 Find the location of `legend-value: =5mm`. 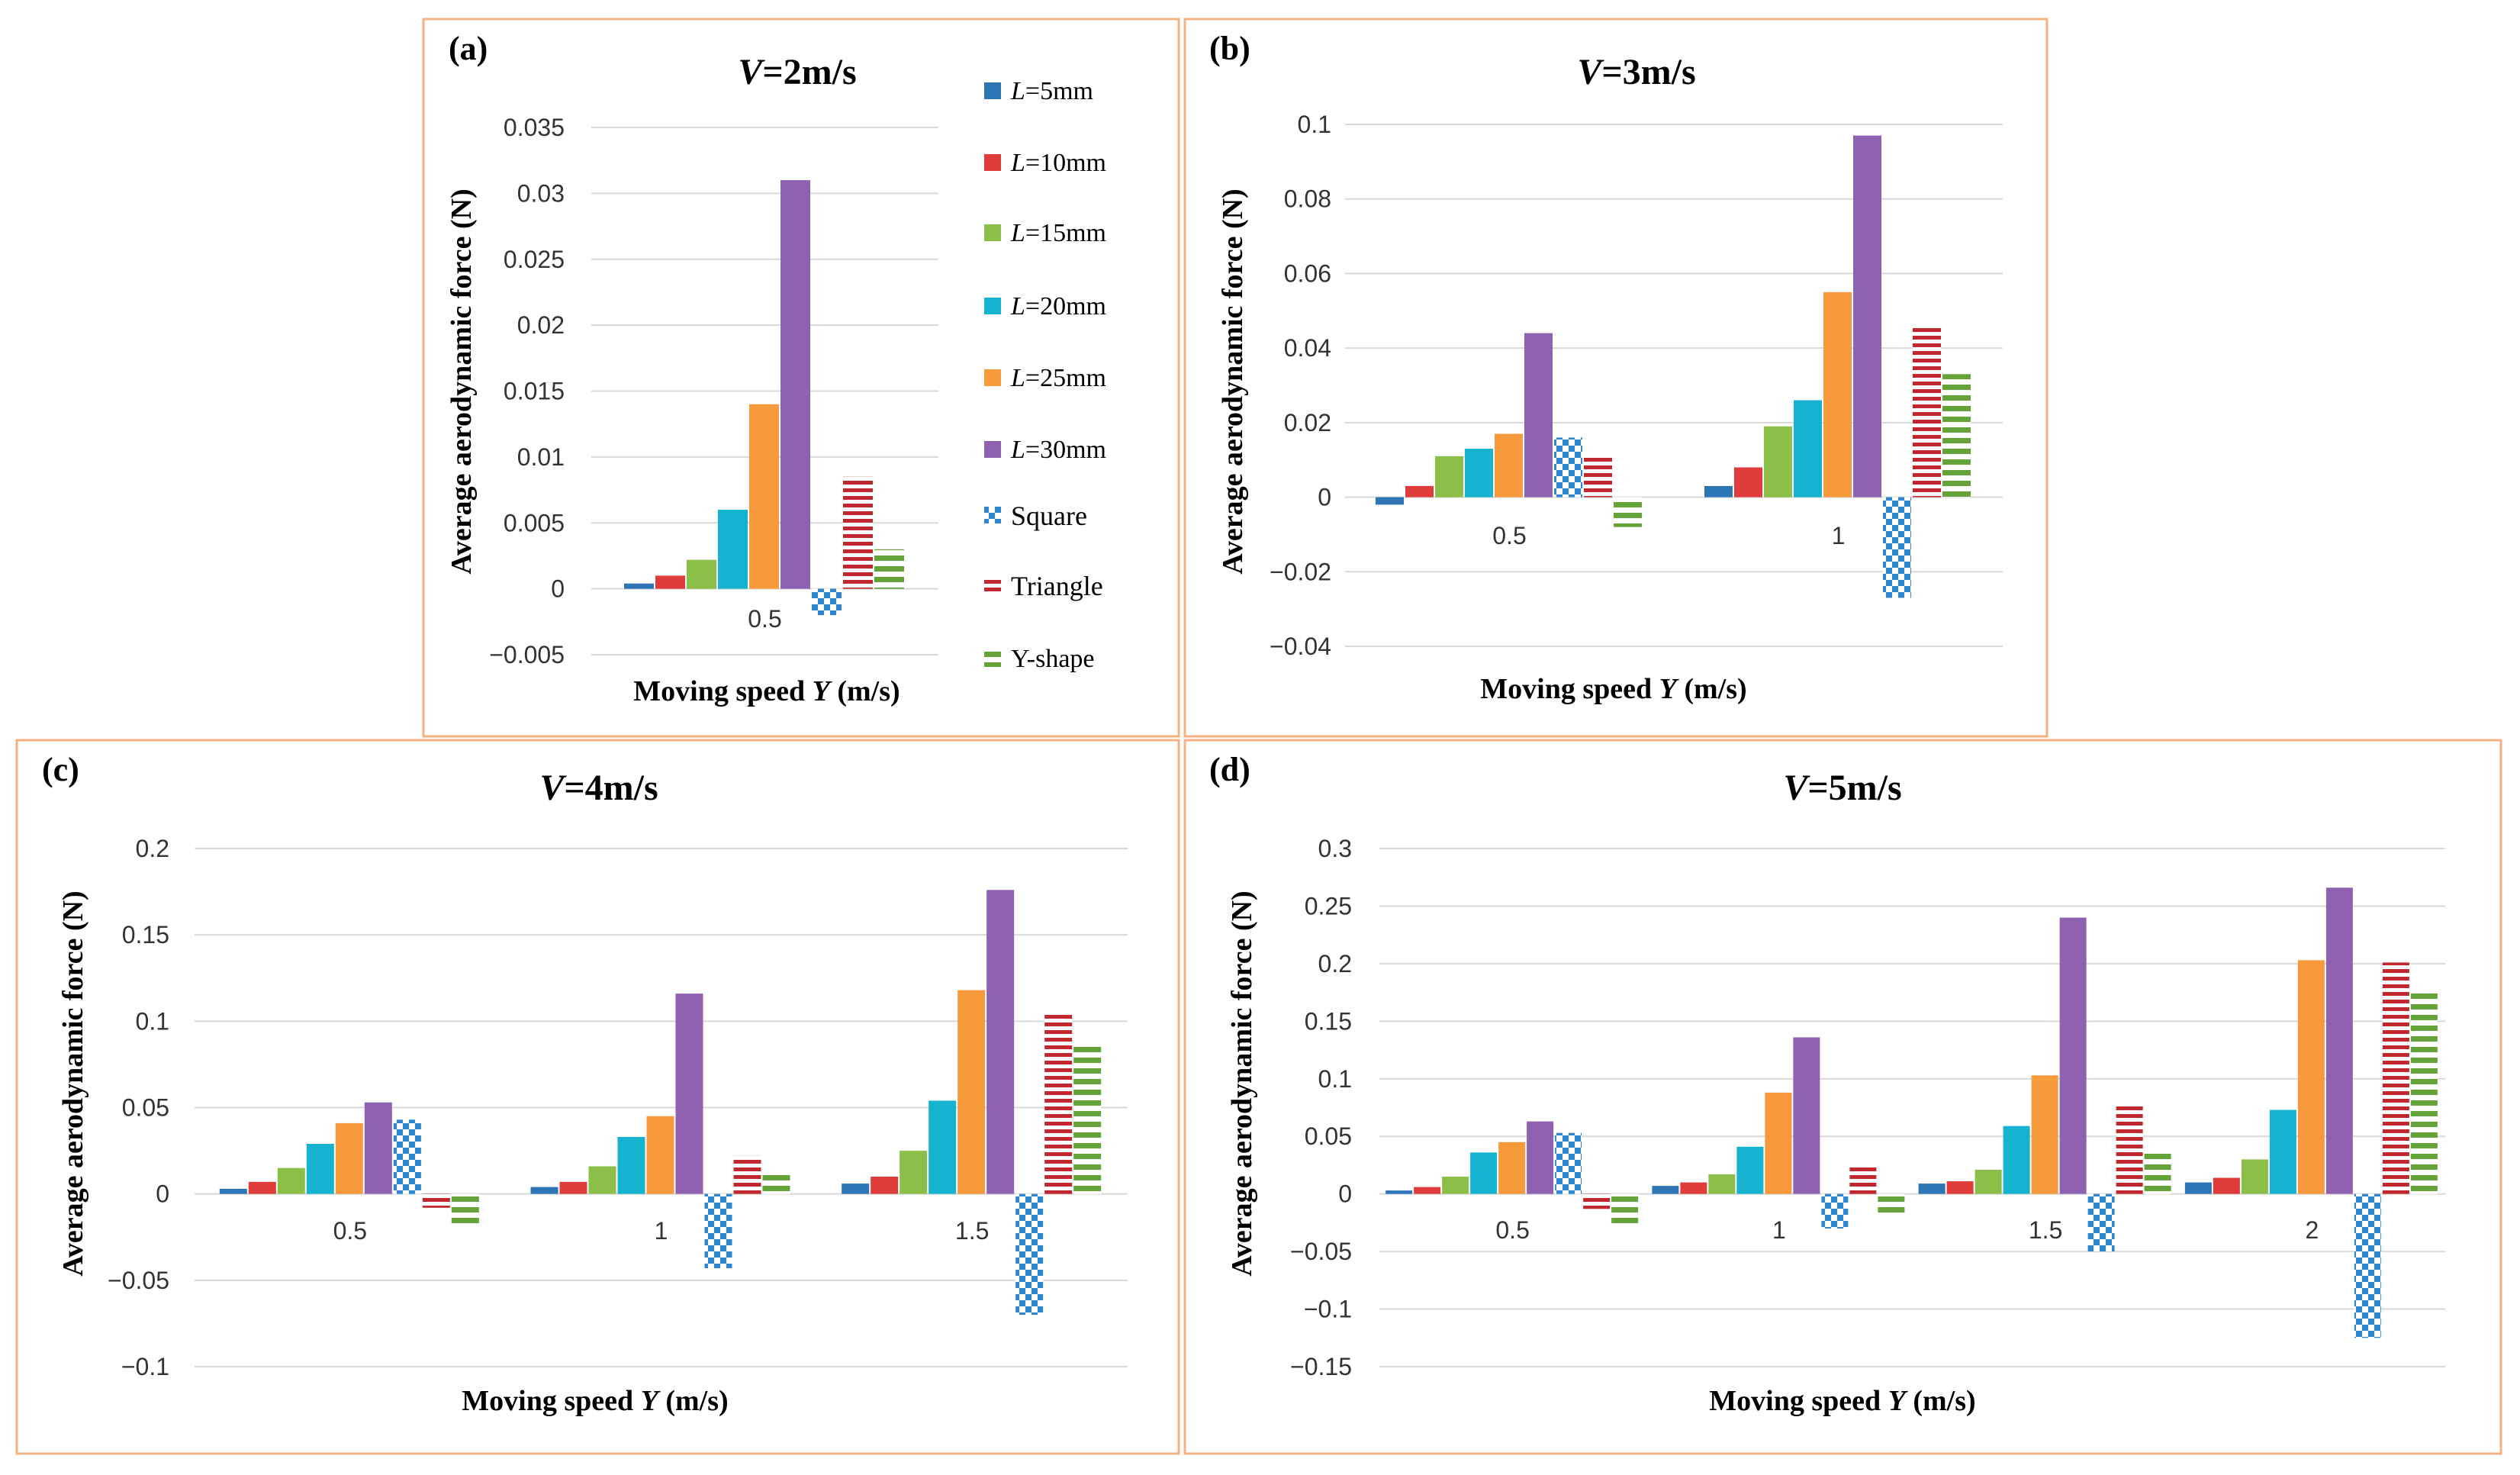

legend-value: =5mm is located at coordinates (1059, 91).